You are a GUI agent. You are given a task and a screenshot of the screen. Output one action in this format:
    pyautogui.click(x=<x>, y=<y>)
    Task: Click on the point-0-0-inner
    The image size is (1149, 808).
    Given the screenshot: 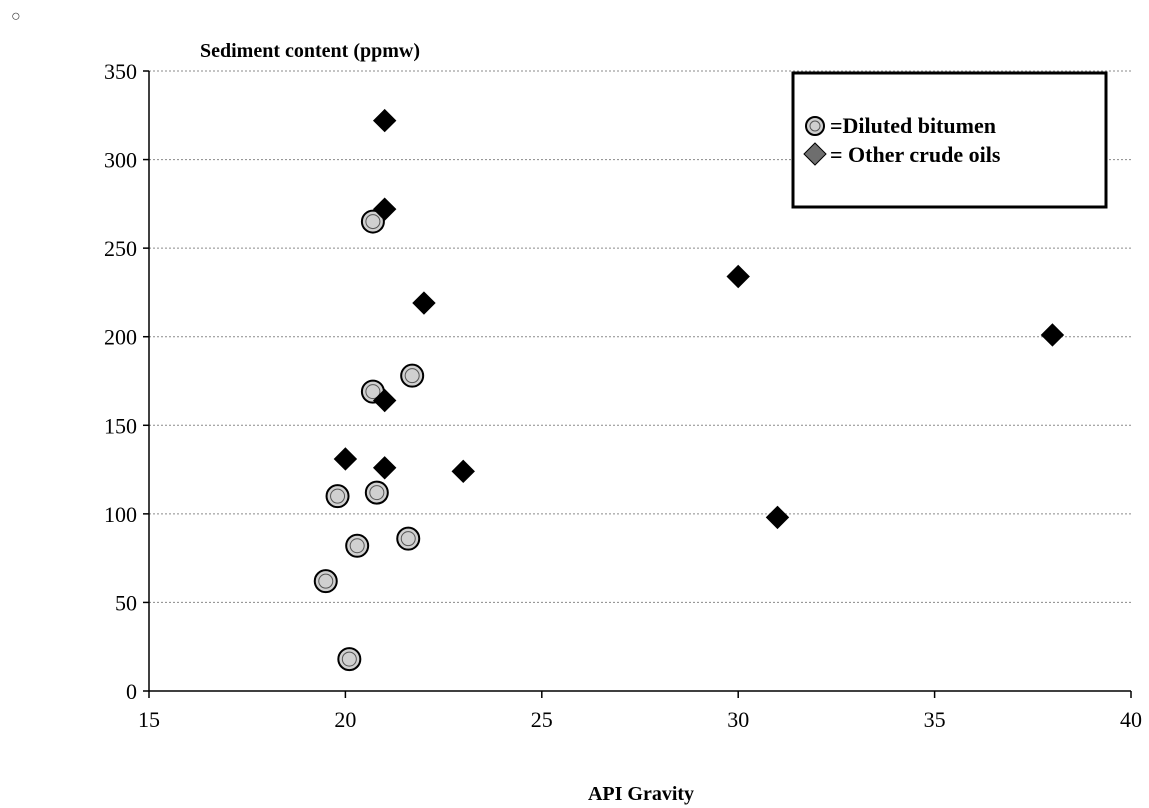 What is the action you would take?
    pyautogui.click(x=373, y=222)
    